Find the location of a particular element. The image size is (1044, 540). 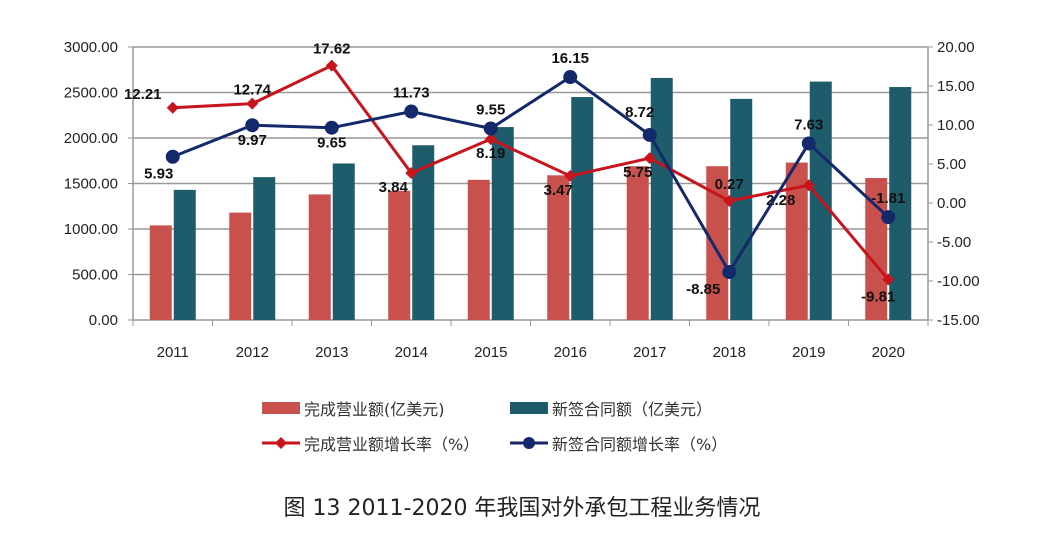

left-axis-label: 1500.00 is located at coordinates (91, 184).